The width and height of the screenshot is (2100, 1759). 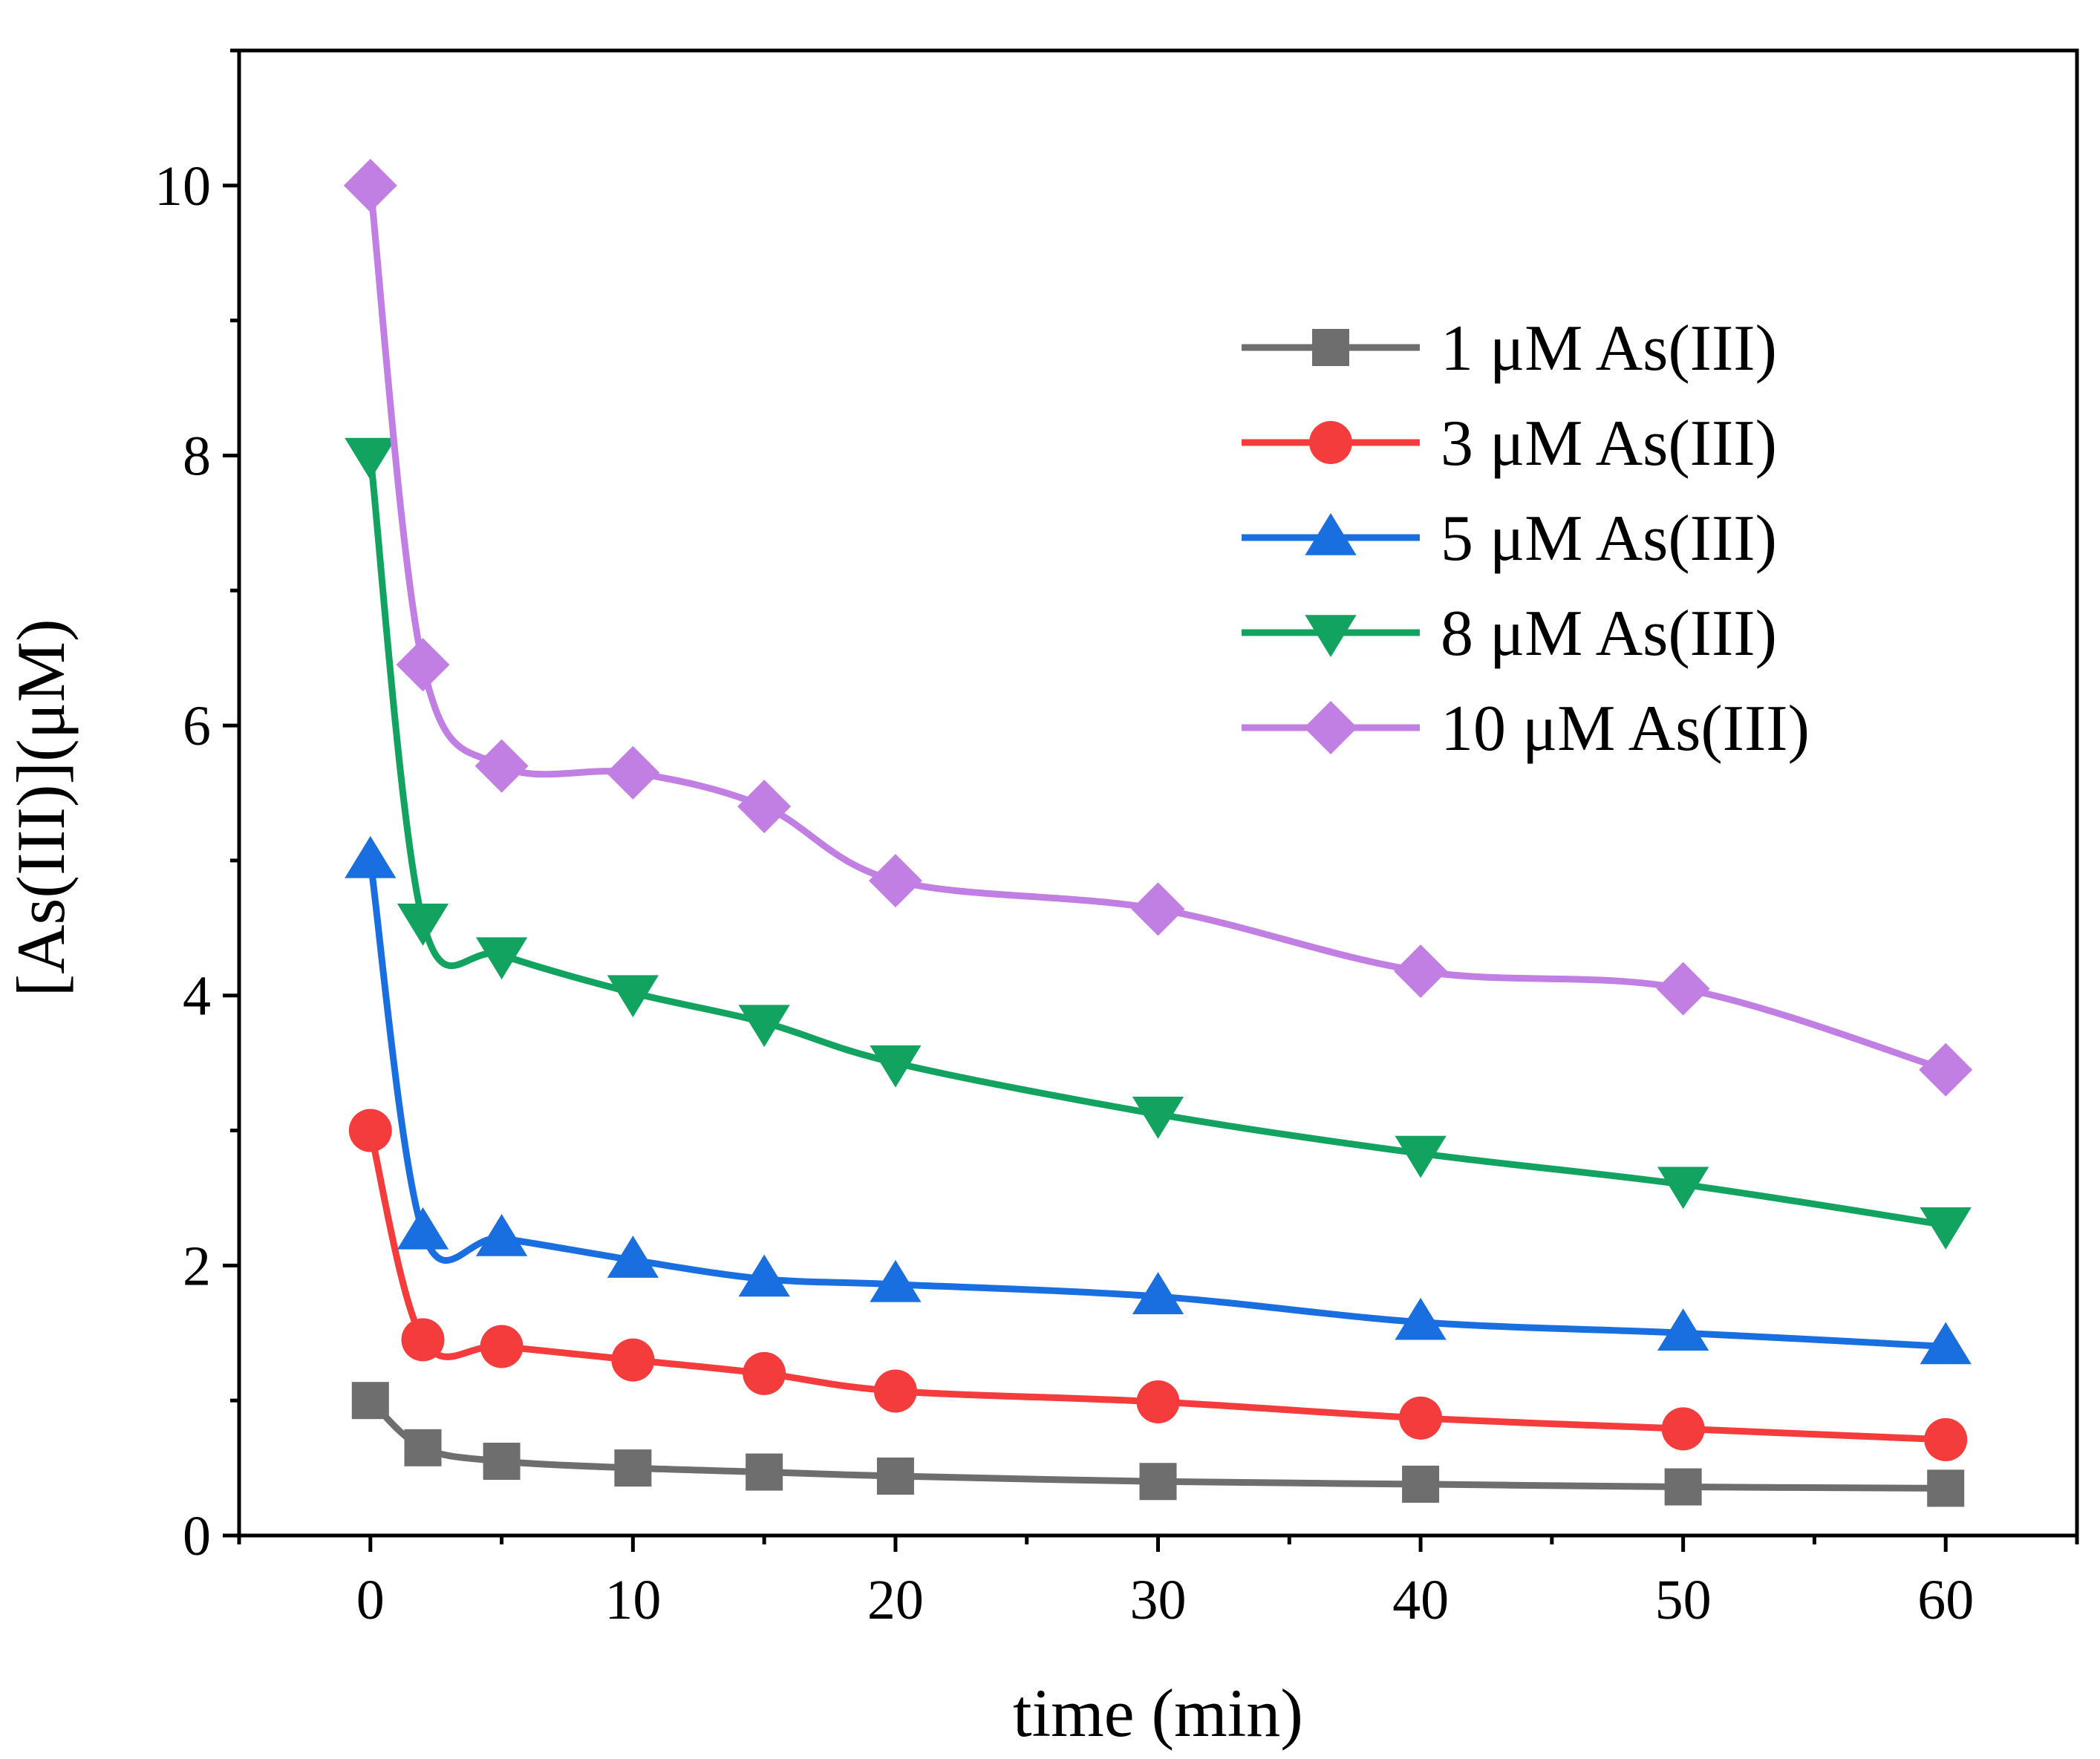 What do you see at coordinates (1158, 1713) in the screenshot?
I see `x-axis-title: time (min)` at bounding box center [1158, 1713].